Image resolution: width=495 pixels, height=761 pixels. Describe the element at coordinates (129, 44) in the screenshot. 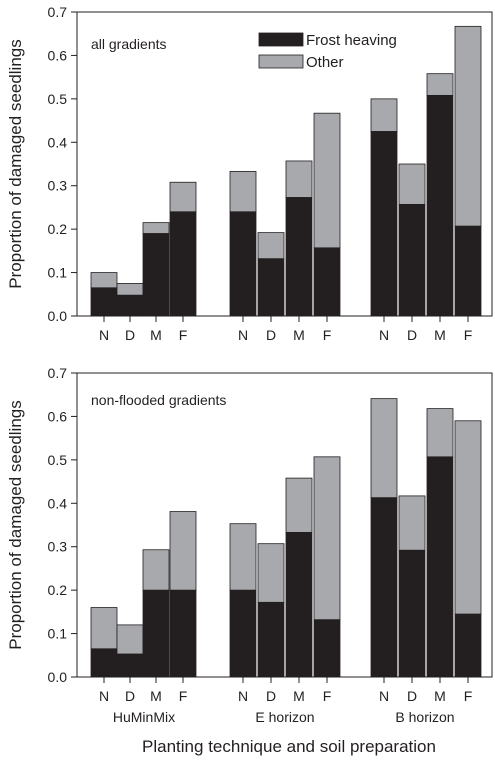

I see `panel-label: all gradients` at that location.